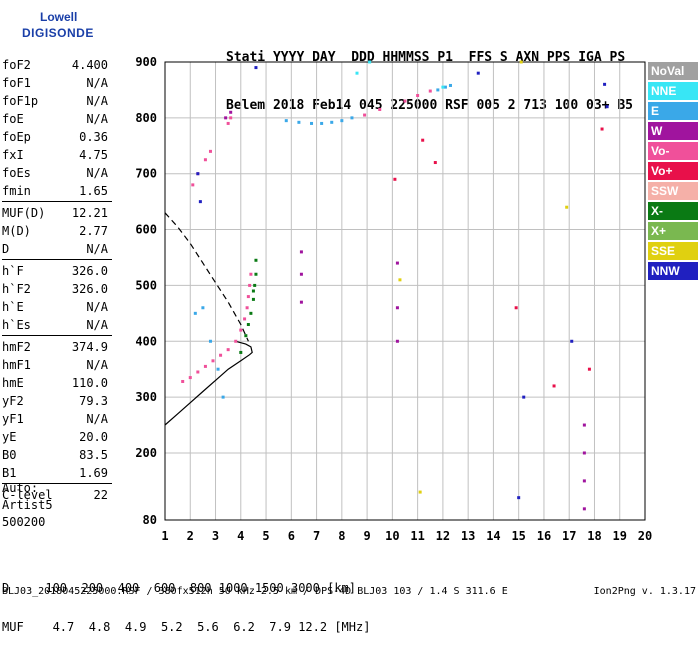  I want to click on autoscaling-info: Auto: Artist5 500200, so click(27, 505).